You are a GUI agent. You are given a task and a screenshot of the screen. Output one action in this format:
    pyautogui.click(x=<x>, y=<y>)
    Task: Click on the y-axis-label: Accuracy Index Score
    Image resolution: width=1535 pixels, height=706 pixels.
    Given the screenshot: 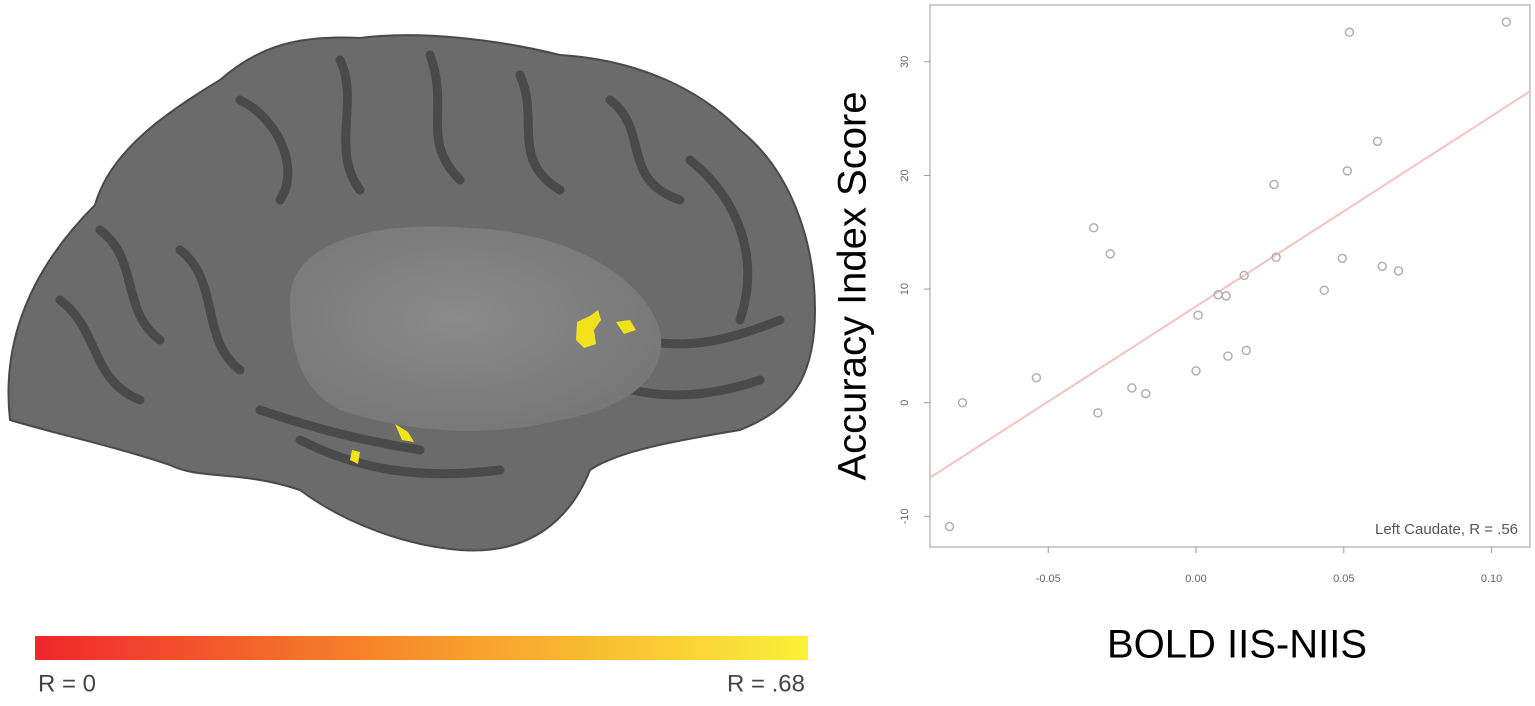 What is the action you would take?
    pyautogui.click(x=853, y=285)
    